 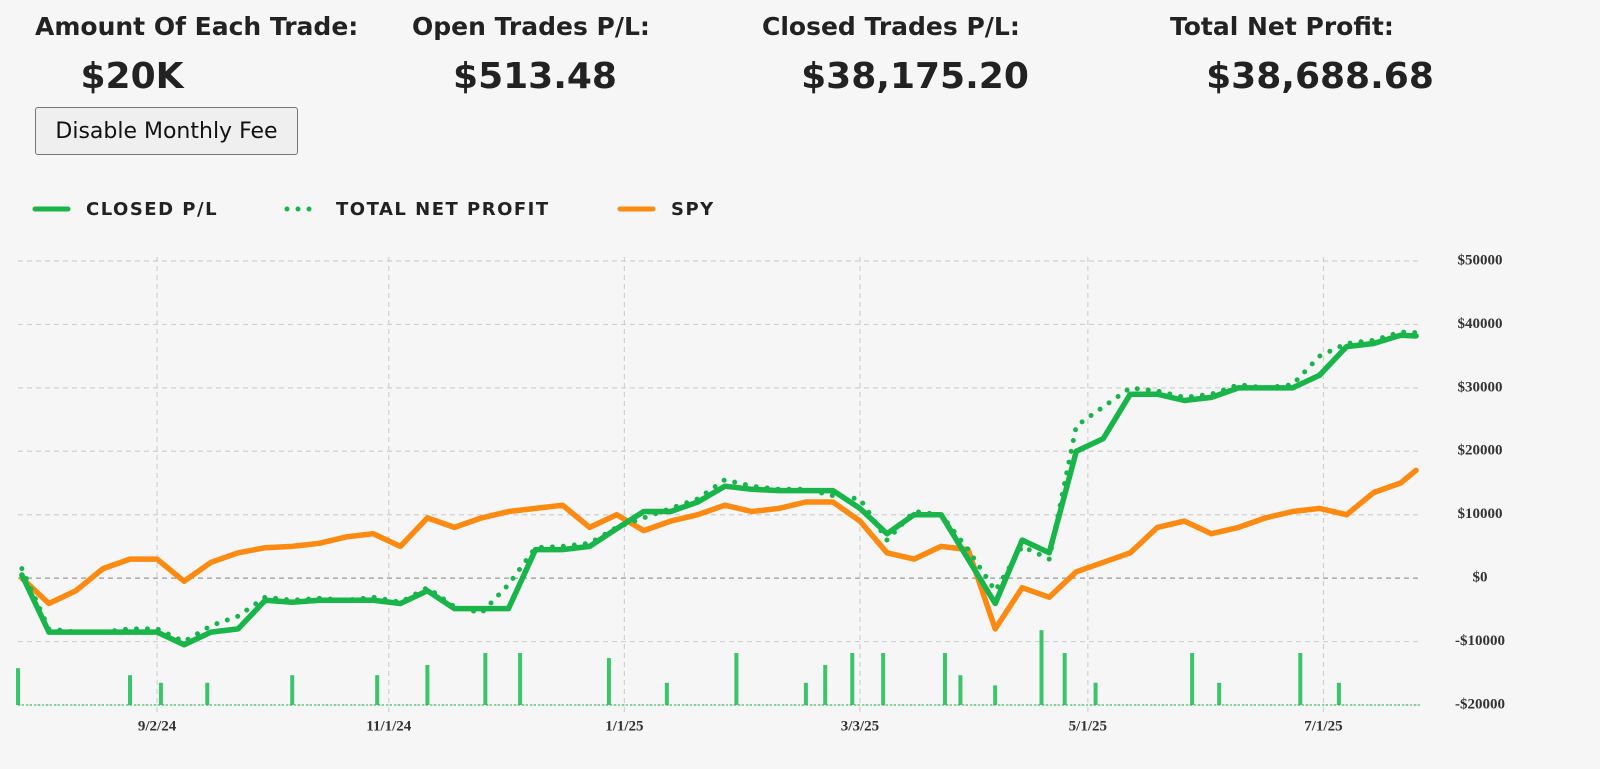 I want to click on y-tick-label: $20000, so click(x=1480, y=451).